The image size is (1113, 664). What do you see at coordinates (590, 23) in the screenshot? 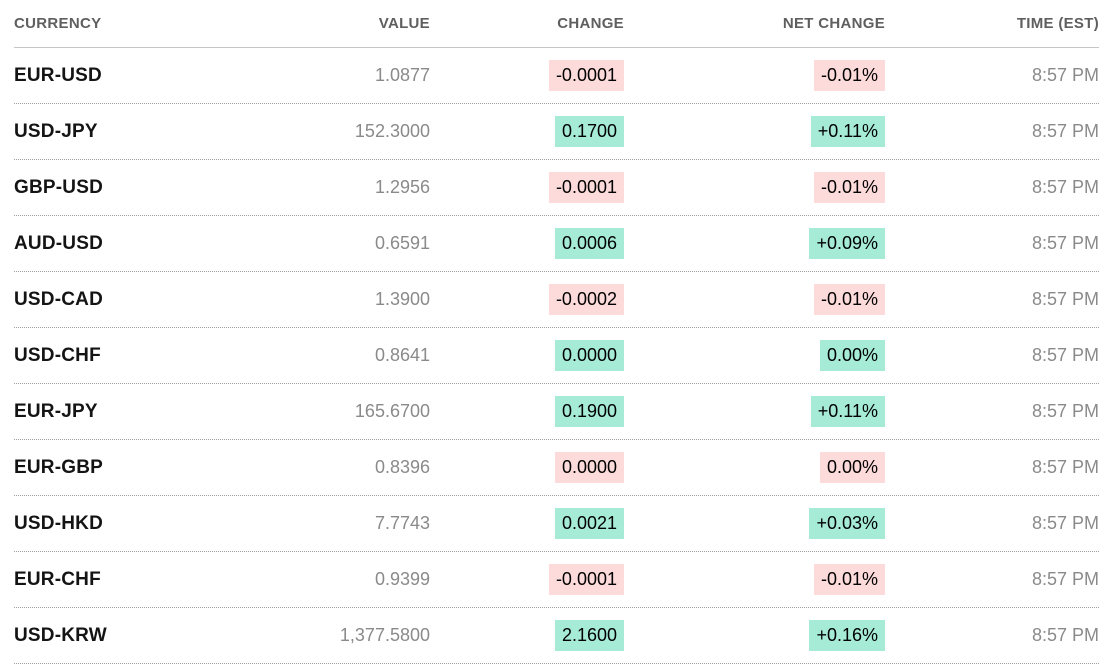
I see `column-header-change: CHANGE` at bounding box center [590, 23].